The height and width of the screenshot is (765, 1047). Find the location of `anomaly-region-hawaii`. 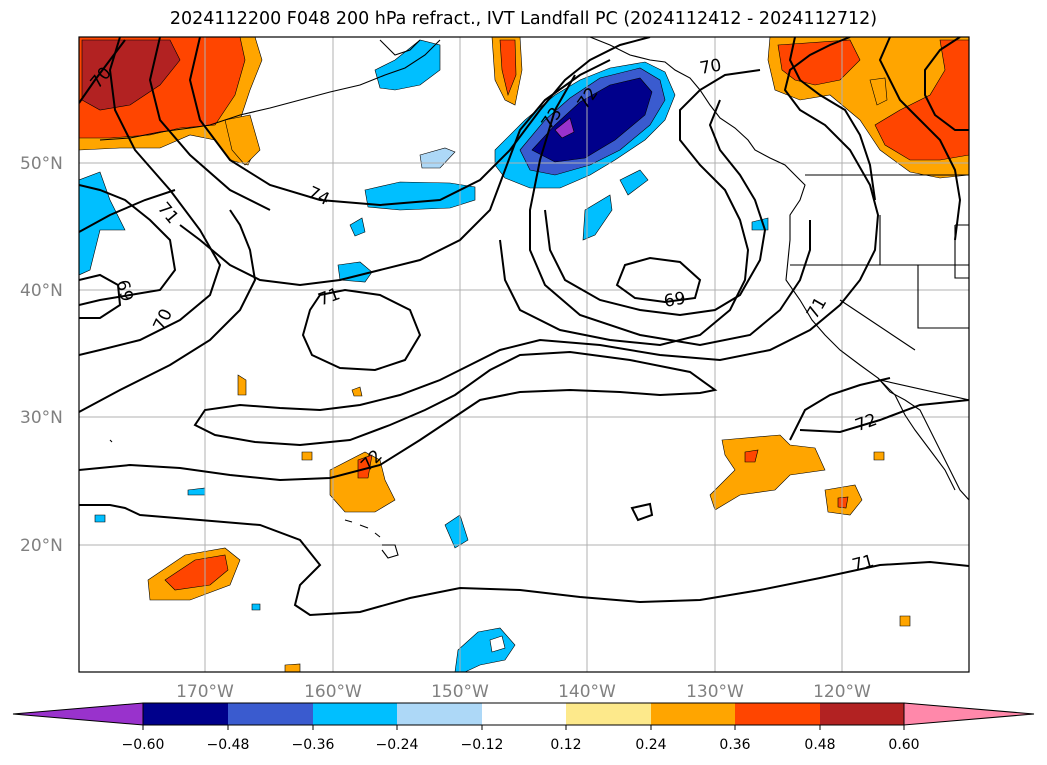

anomaly-region-hawaii is located at coordinates (362, 482).